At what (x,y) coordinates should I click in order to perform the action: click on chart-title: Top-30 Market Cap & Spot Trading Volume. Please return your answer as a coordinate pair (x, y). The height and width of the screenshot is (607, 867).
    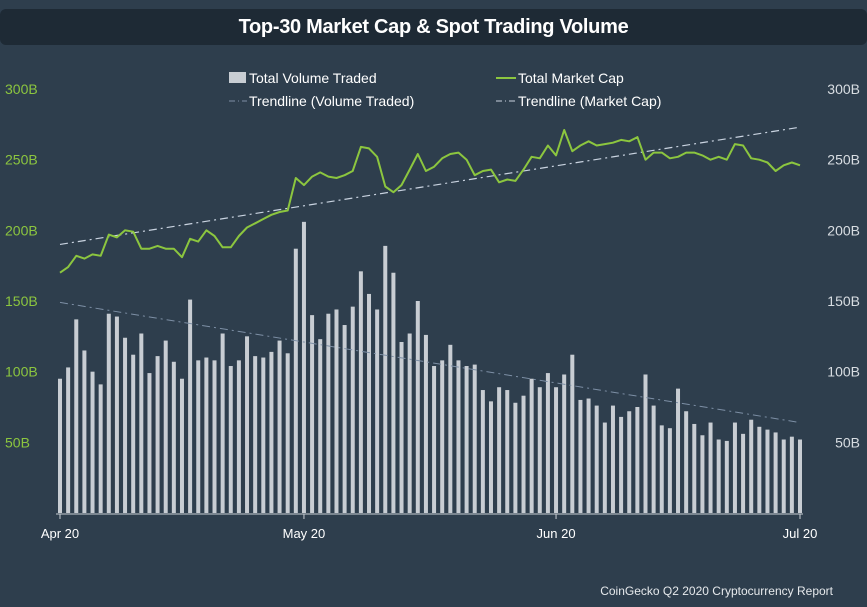
    Looking at the image, I should click on (433, 26).